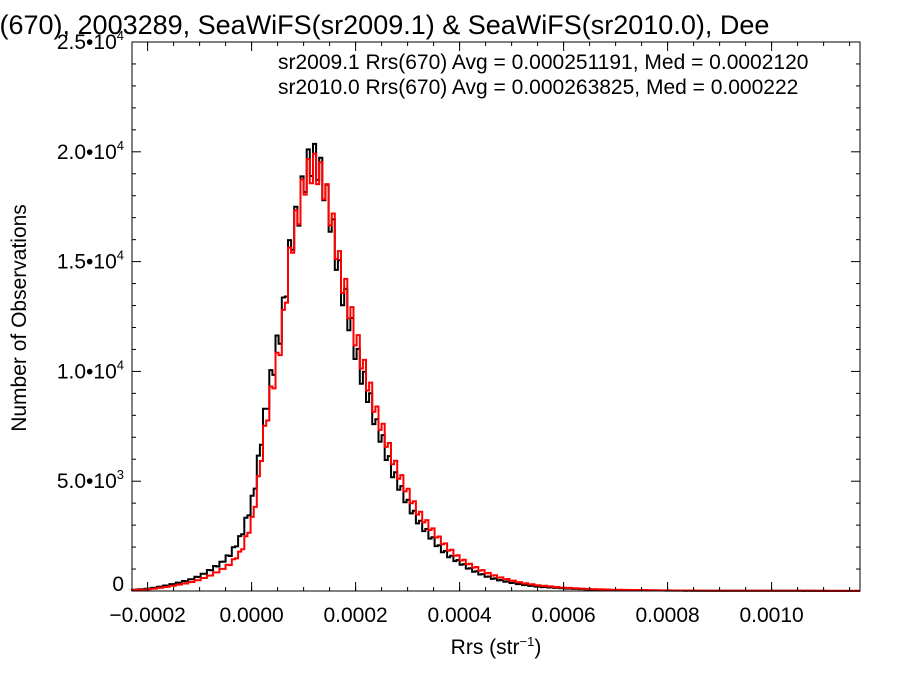  Describe the element at coordinates (87, 262) in the screenshot. I see `y-tick-label-base: 1.5•10` at that location.